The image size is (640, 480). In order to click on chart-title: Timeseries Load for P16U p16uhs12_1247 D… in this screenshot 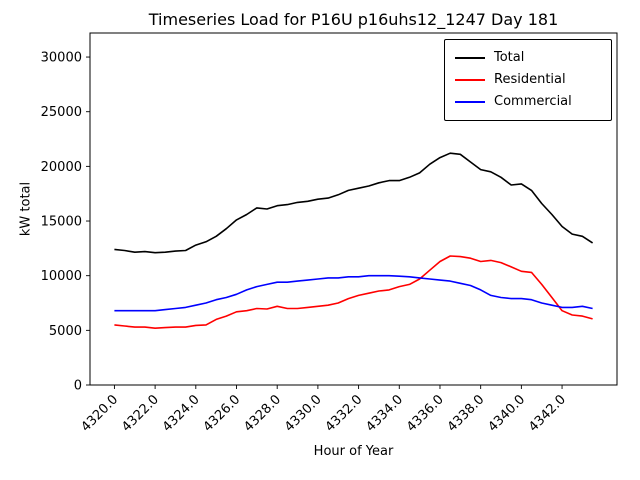, I will do `click(353, 19)`.